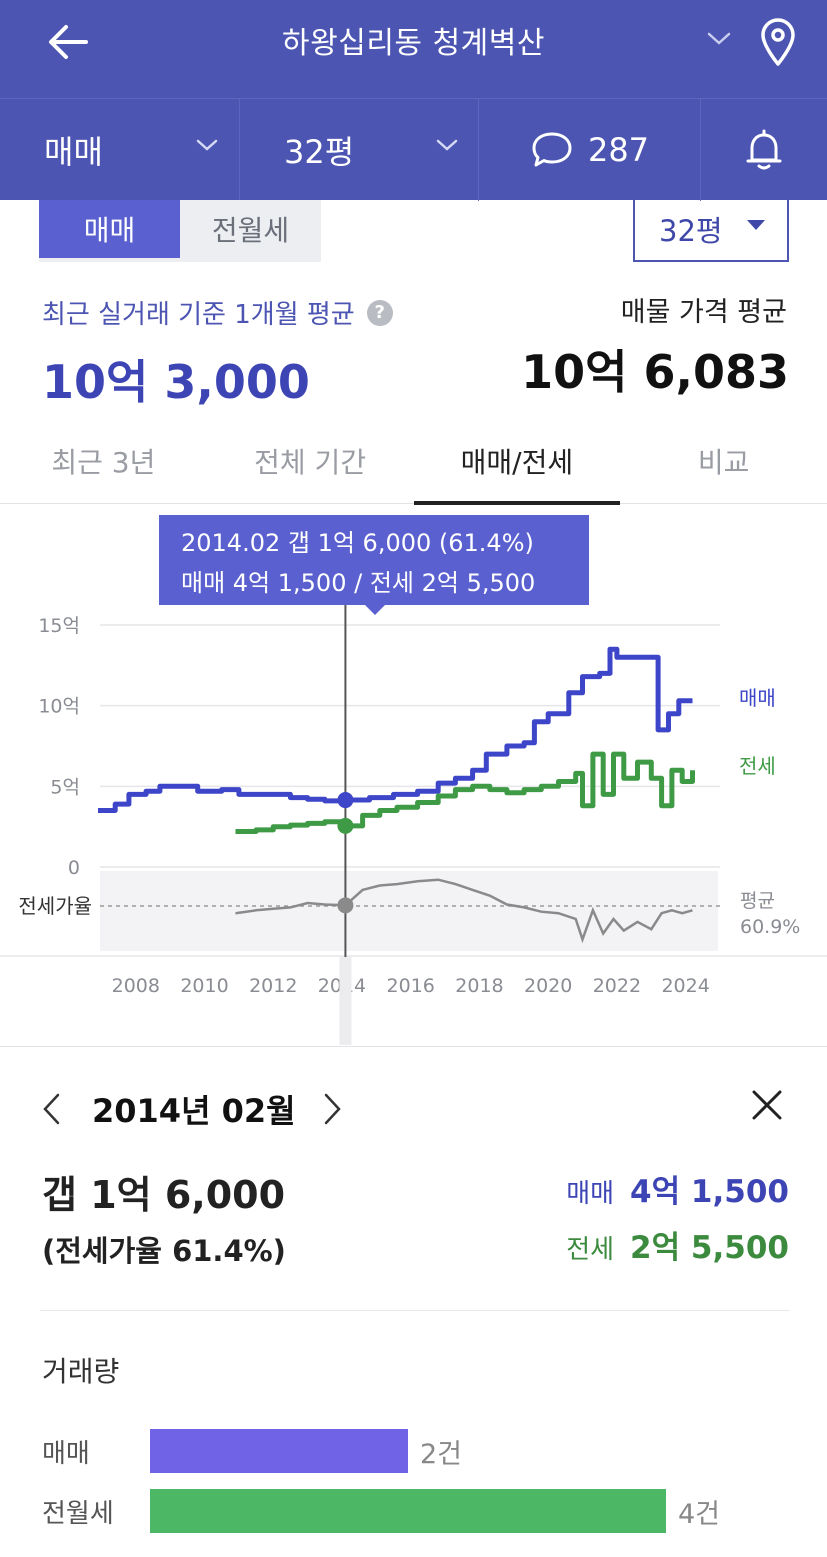 The height and width of the screenshot is (1557, 827). What do you see at coordinates (55, 906) in the screenshot?
I see `ratio-series-label: 전세가율` at bounding box center [55, 906].